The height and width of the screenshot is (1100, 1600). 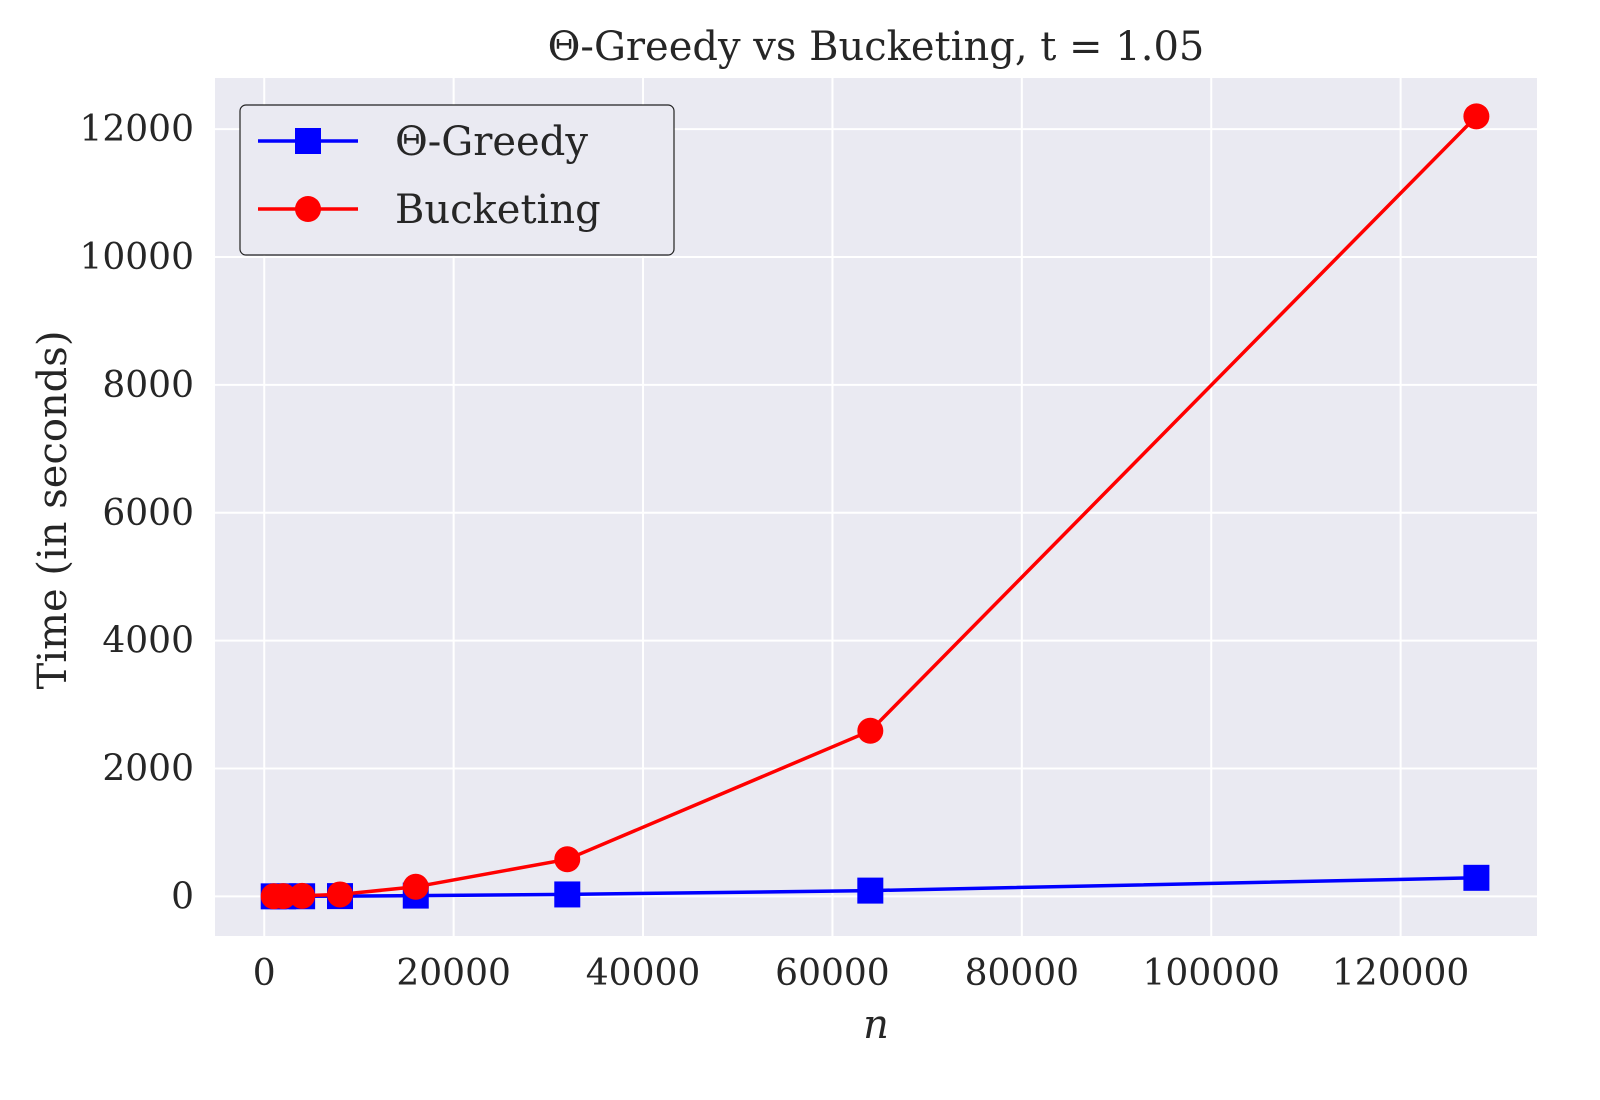 I want to click on y-tick-label: 4000, so click(x=148, y=641).